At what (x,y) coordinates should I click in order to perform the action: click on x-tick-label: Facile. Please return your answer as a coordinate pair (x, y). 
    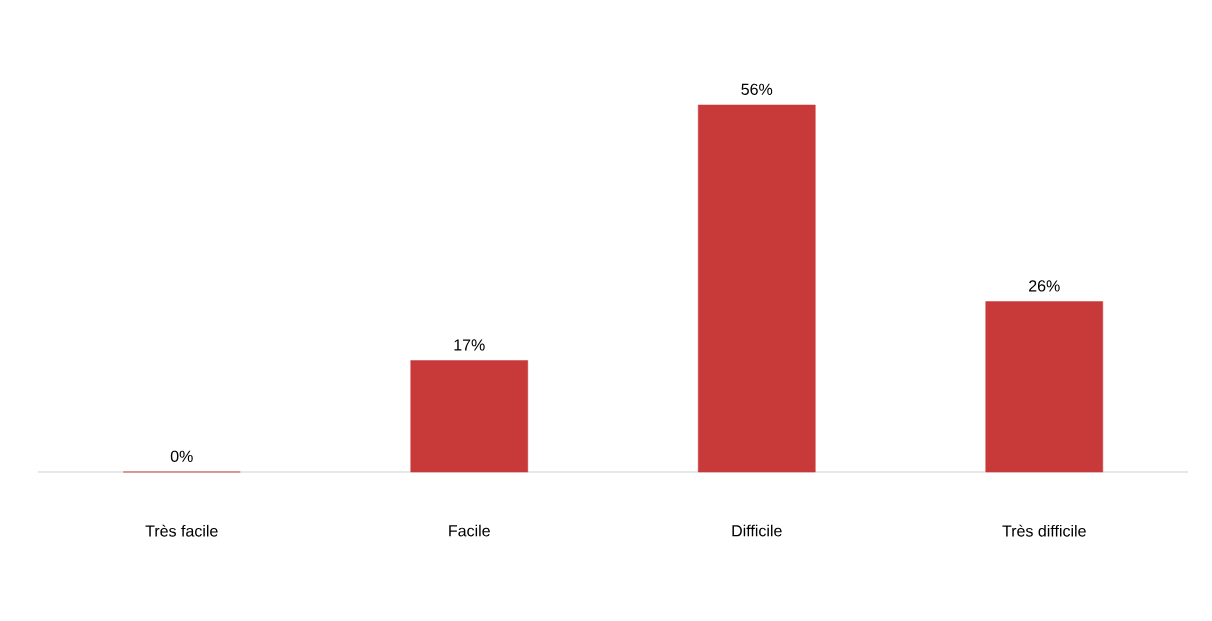
    Looking at the image, I should click on (469, 530).